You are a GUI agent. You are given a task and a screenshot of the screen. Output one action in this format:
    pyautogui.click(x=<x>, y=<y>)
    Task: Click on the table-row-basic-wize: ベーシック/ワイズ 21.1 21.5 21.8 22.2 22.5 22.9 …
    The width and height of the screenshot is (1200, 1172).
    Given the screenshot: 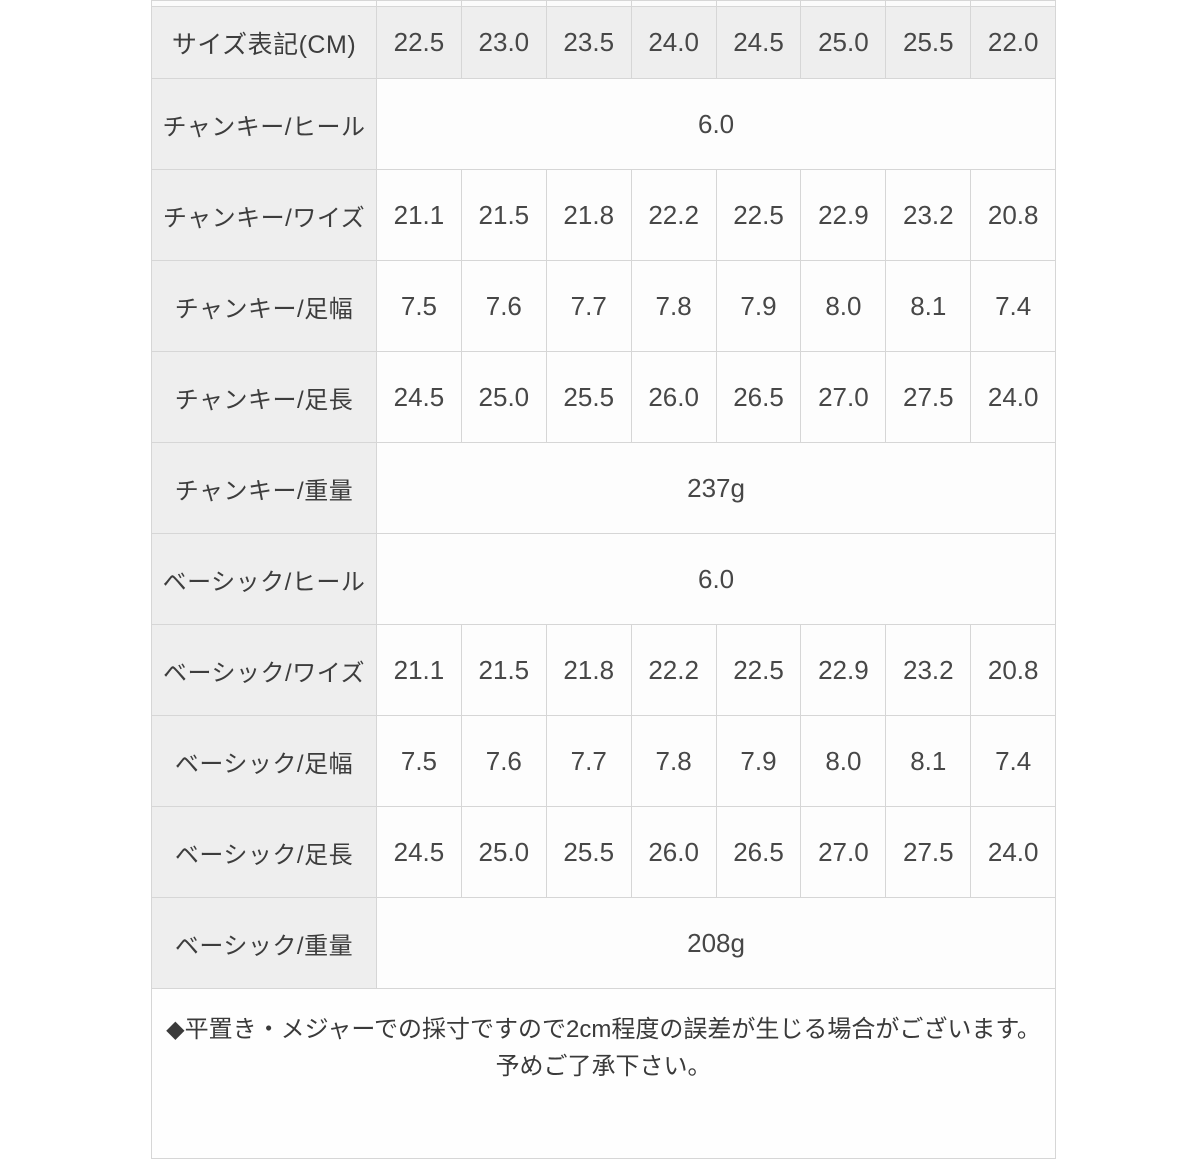 What is the action you would take?
    pyautogui.click(x=604, y=670)
    